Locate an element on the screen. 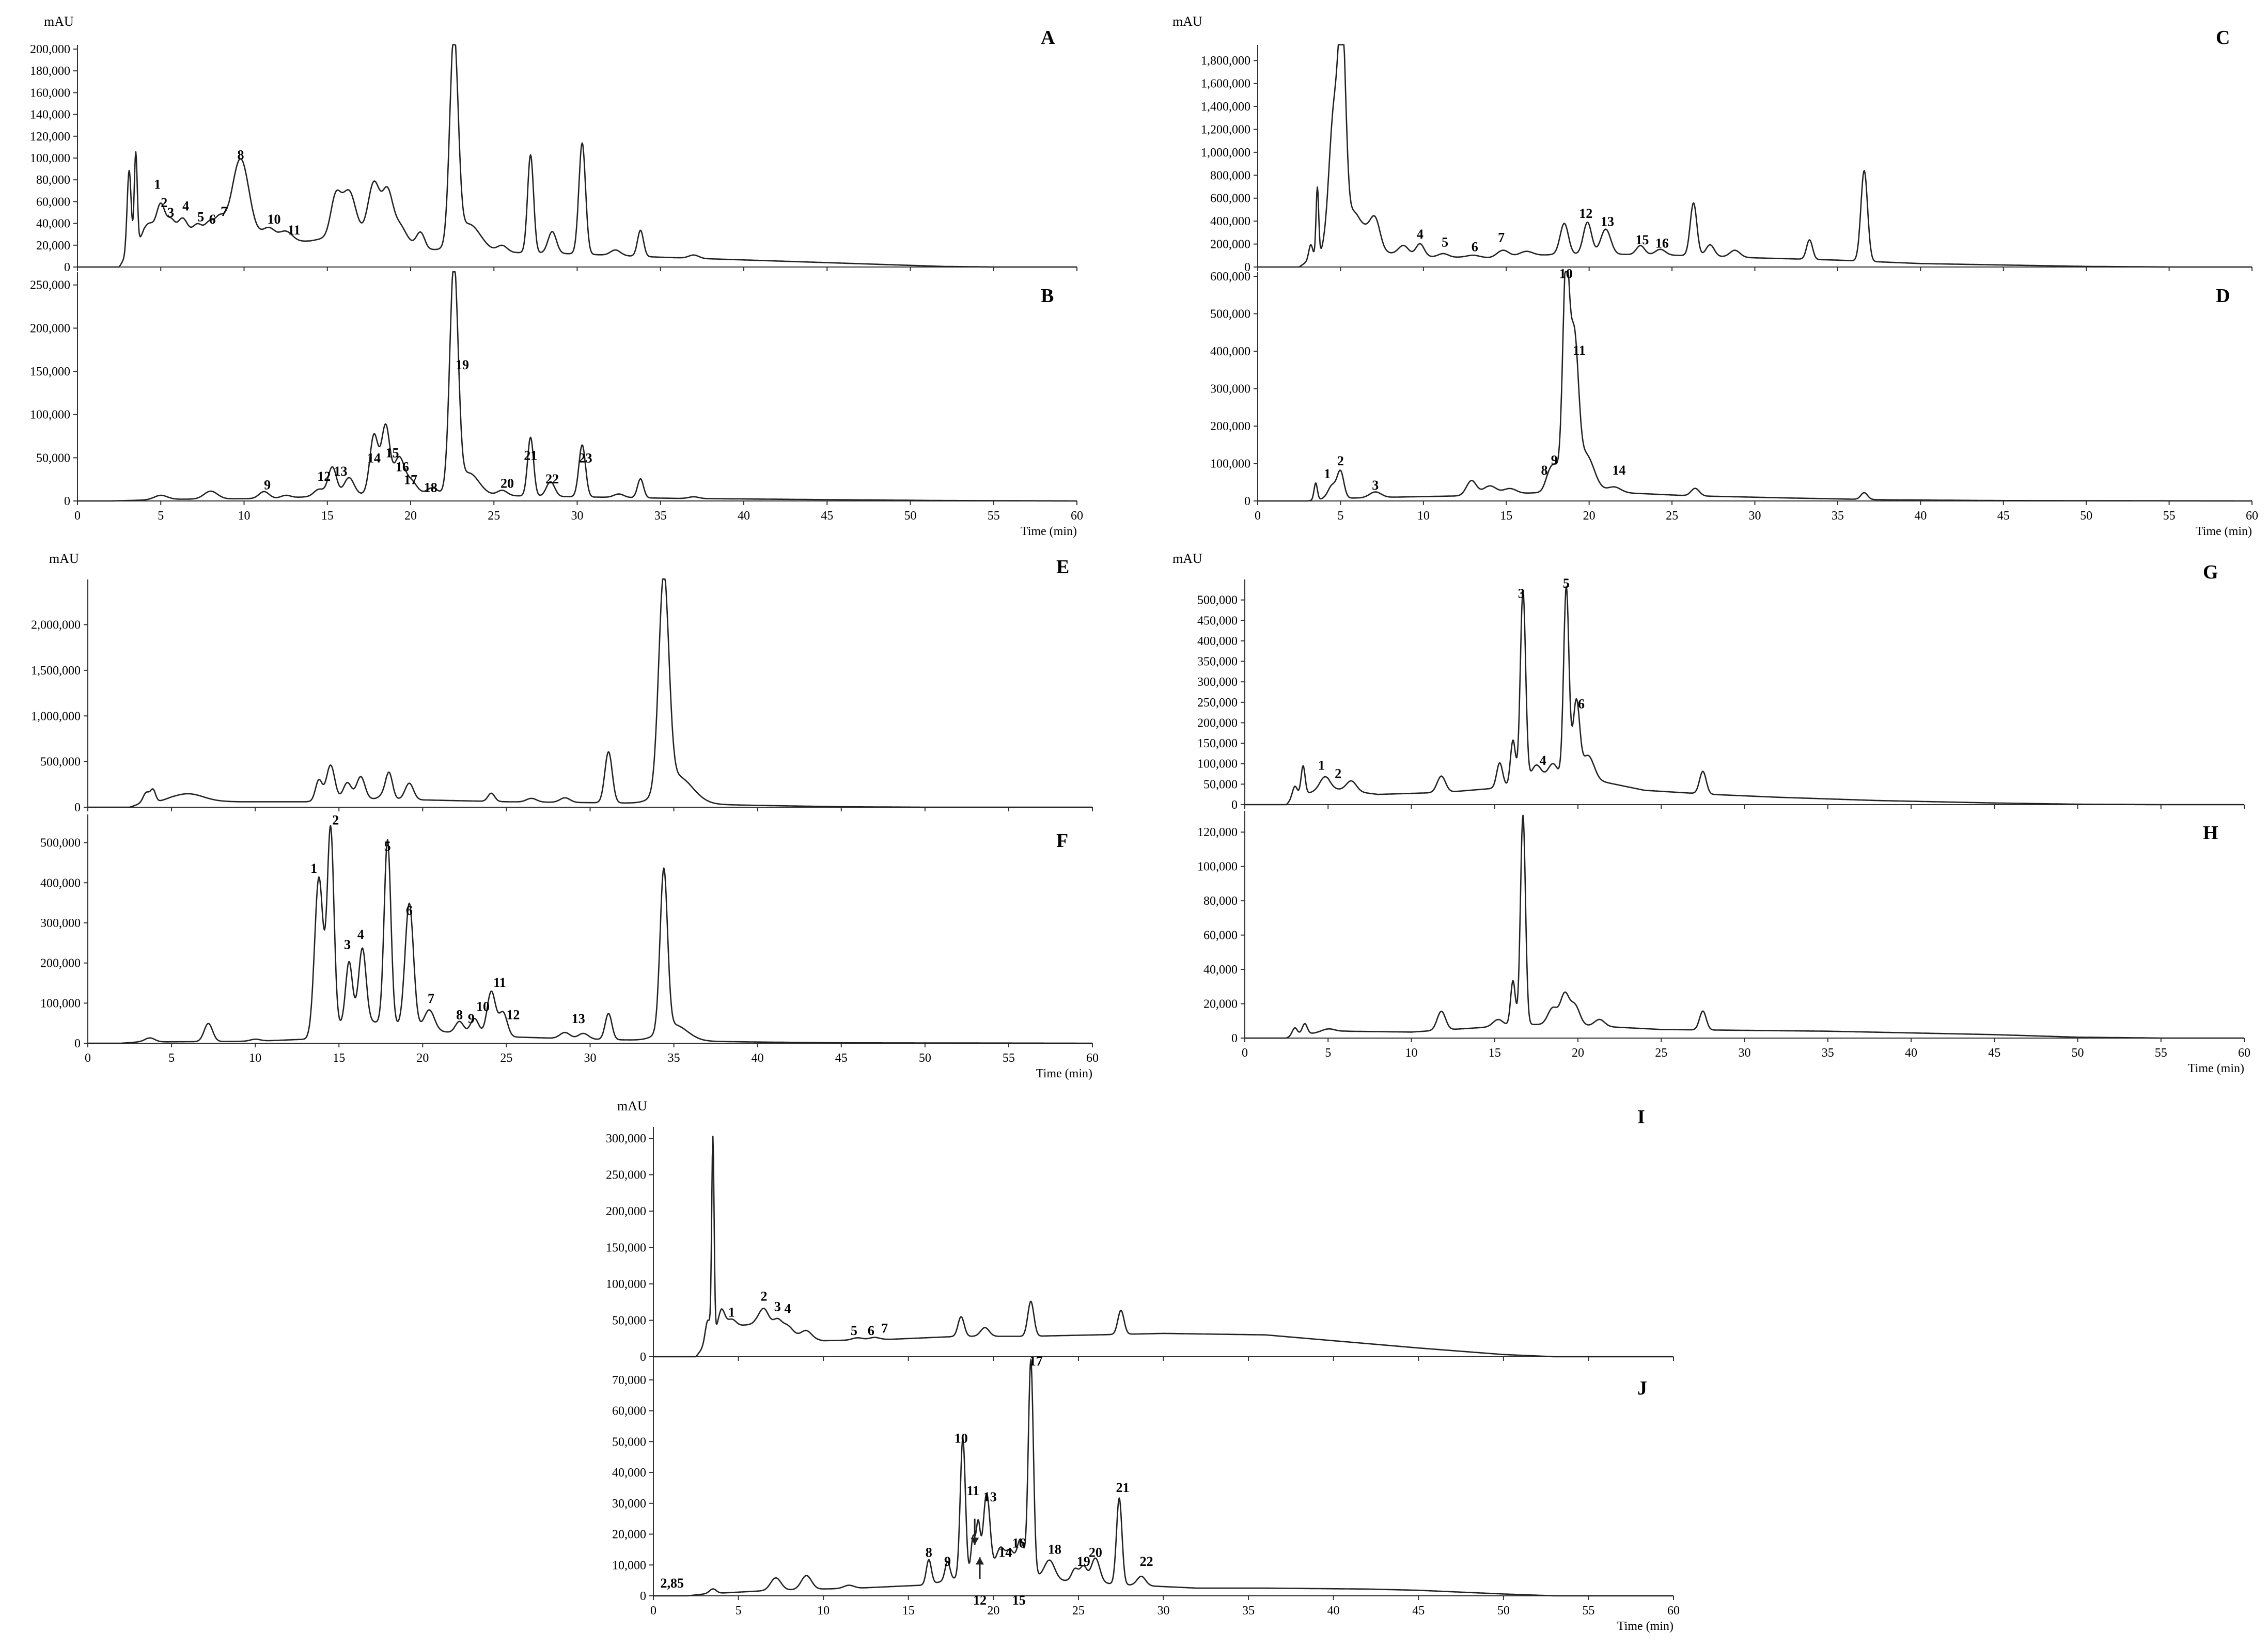 This screenshot has height=1648, width=2268. panel-letter: B is located at coordinates (1047, 296).